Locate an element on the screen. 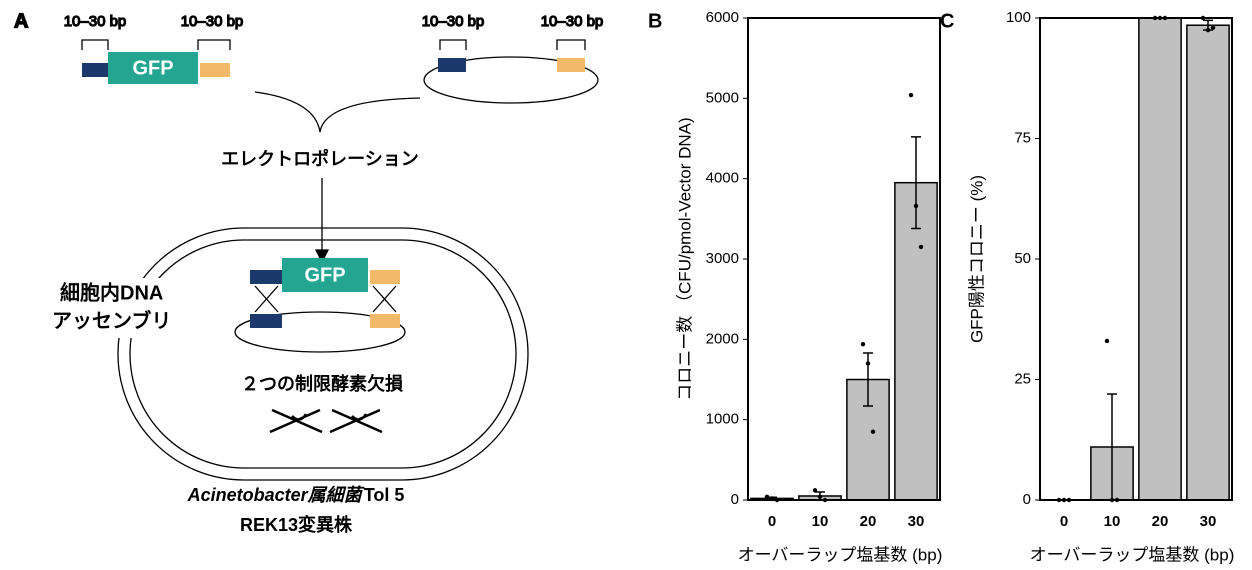  label-bg is located at coordinates (128, 308).